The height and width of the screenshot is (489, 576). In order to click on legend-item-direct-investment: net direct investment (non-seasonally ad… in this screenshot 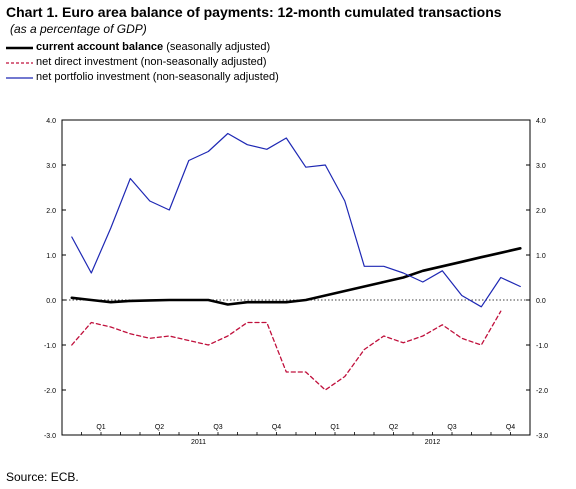, I will do `click(142, 62)`.